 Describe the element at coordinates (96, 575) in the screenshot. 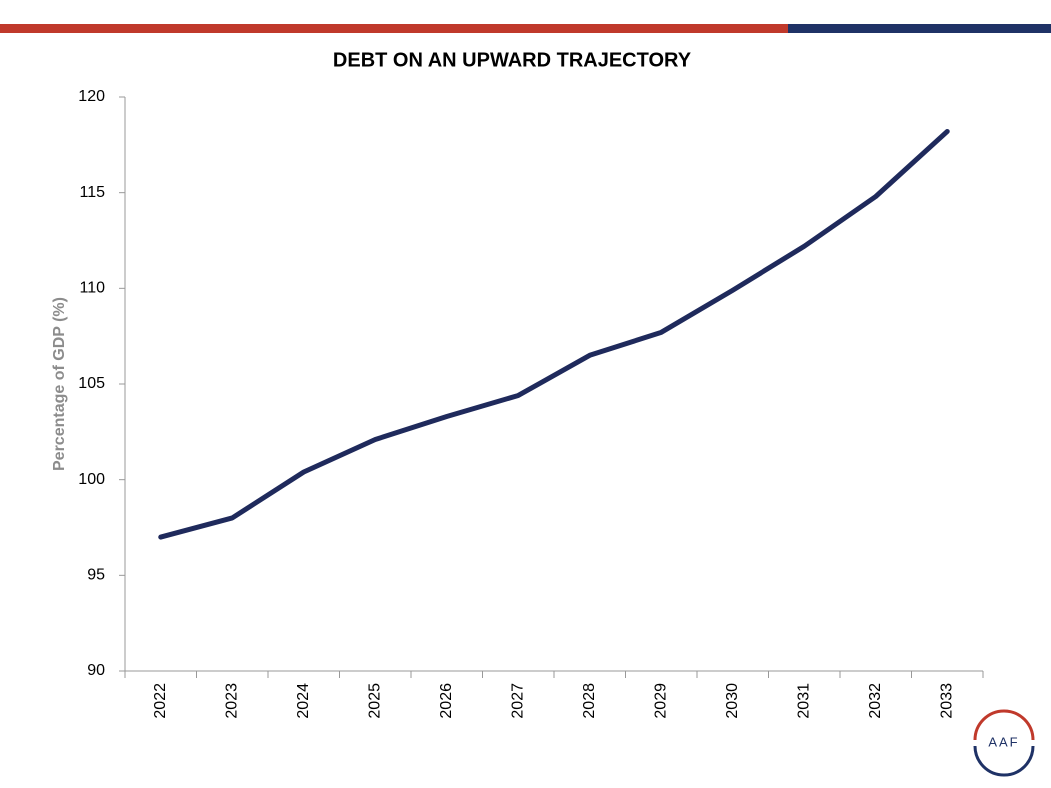

I see `y-tick-label: 95` at that location.